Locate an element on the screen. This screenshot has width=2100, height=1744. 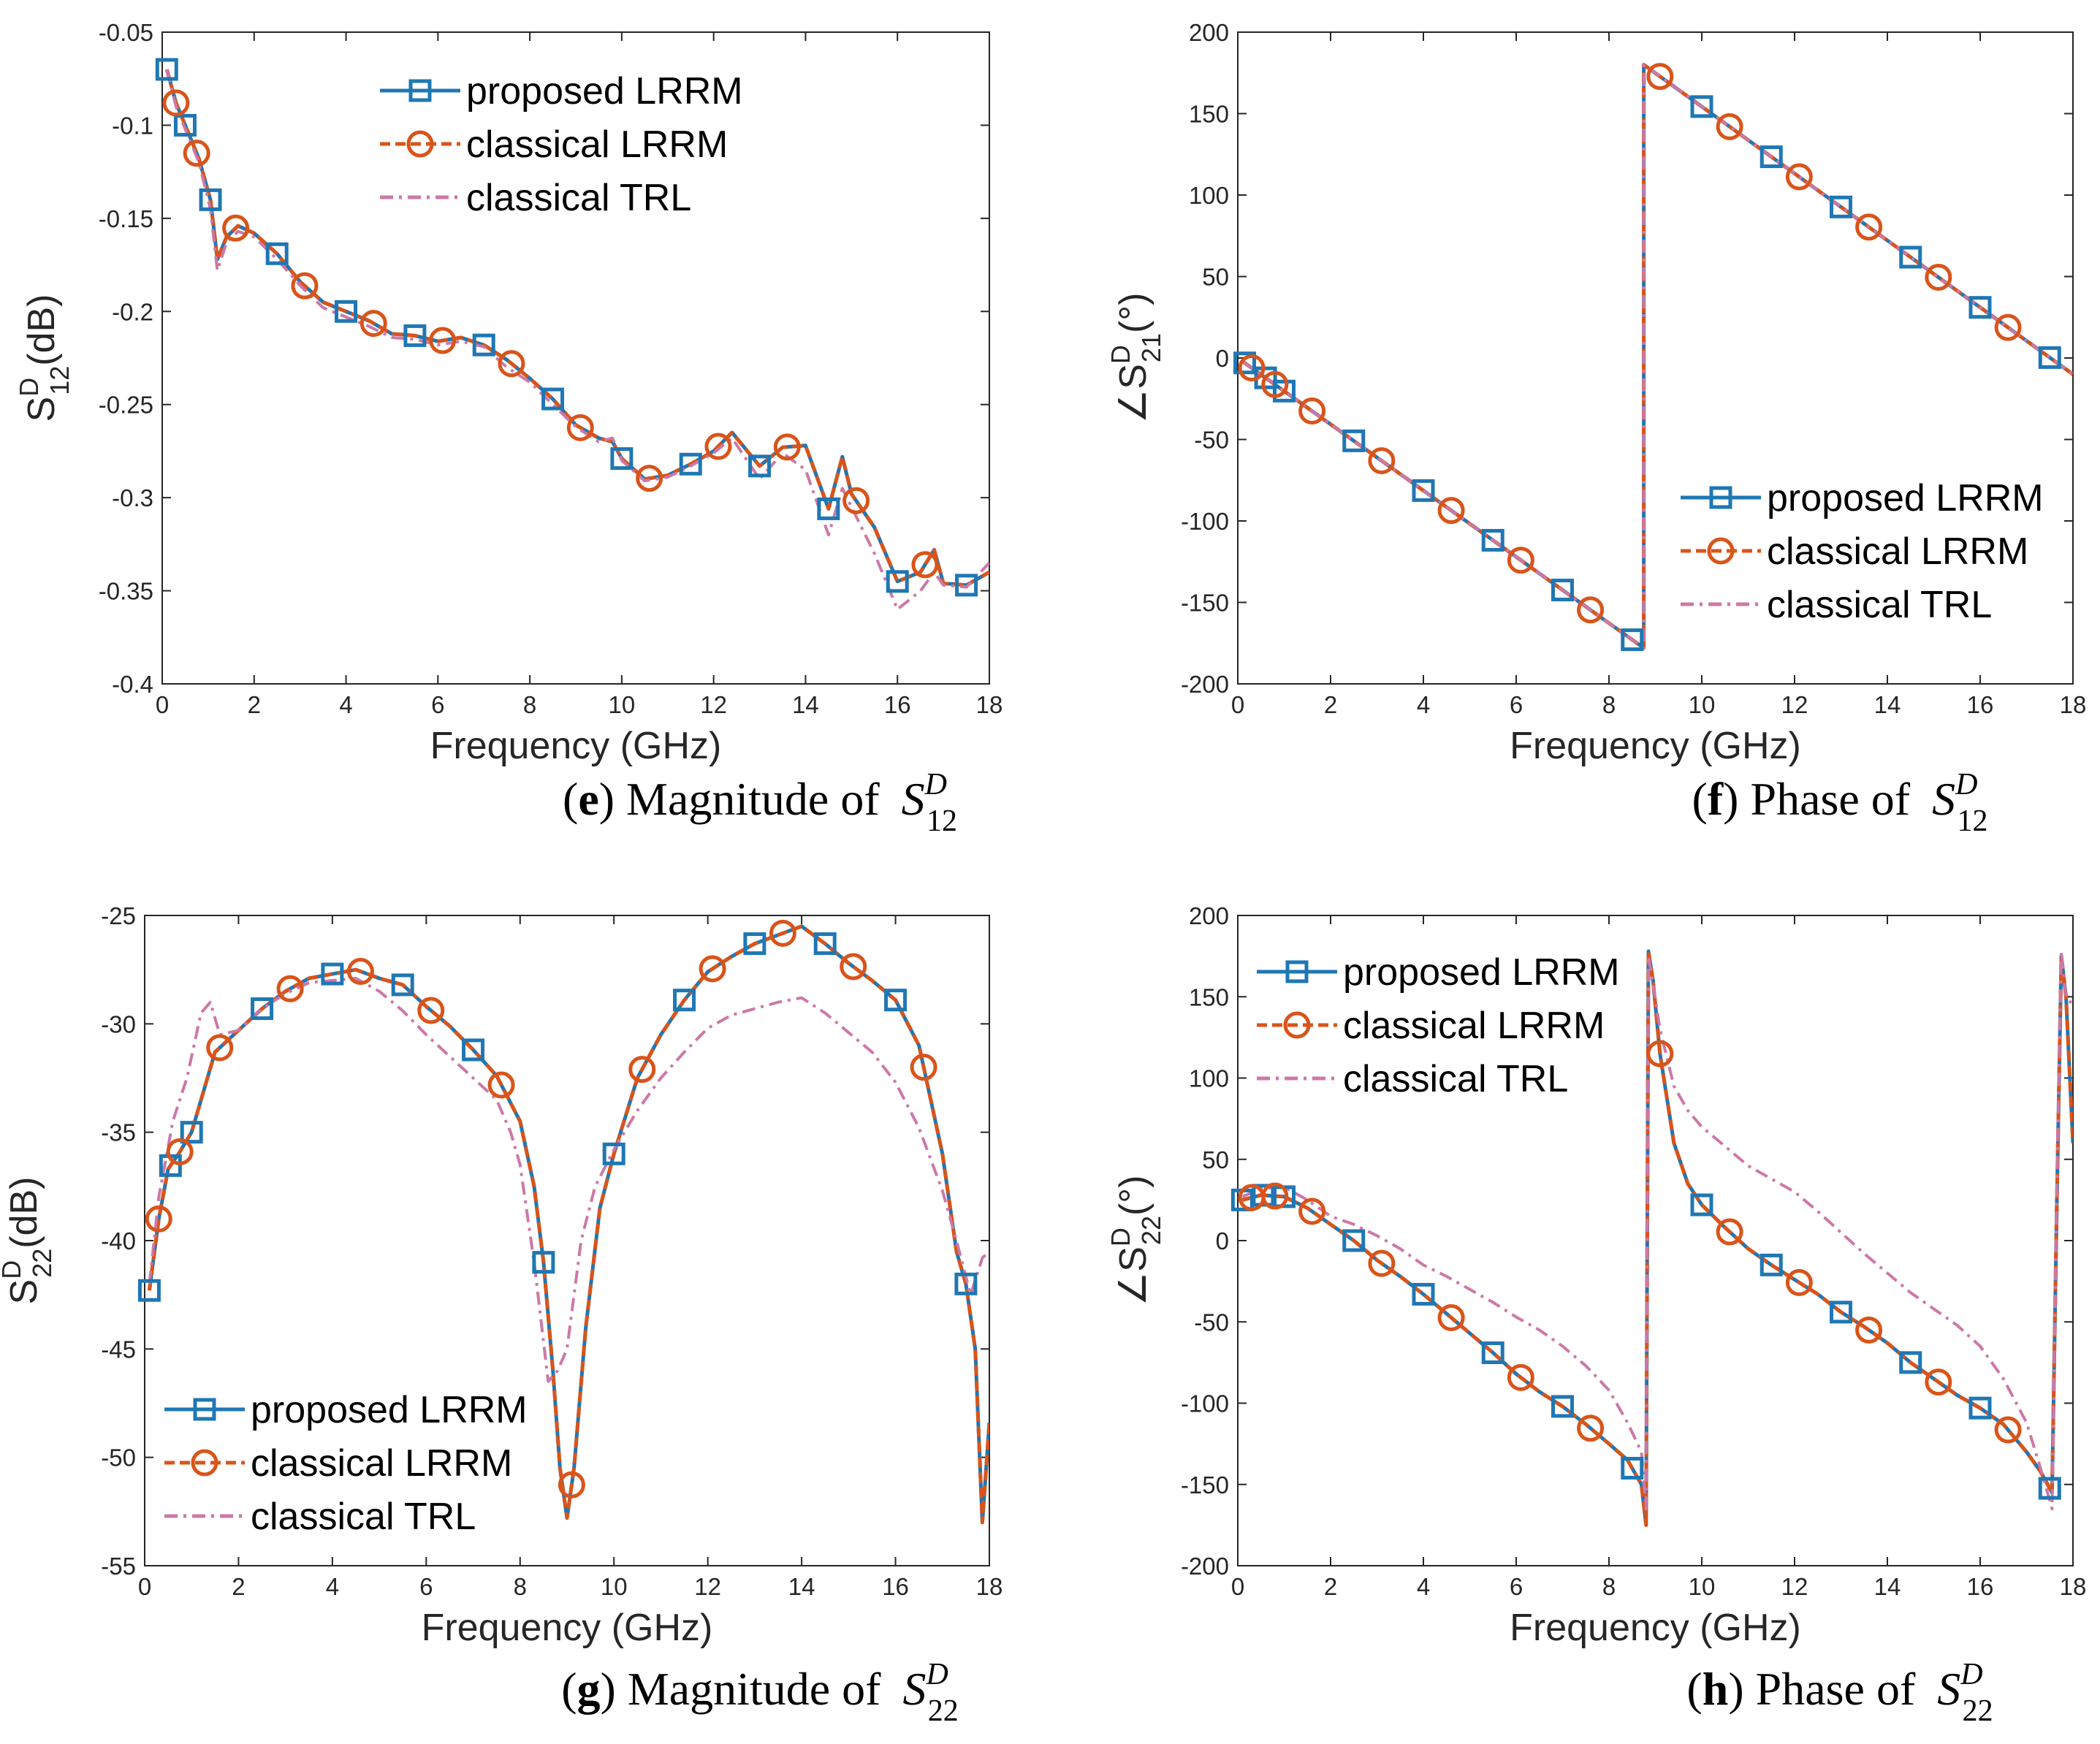
legend-marker-circle is located at coordinates (204, 1463).